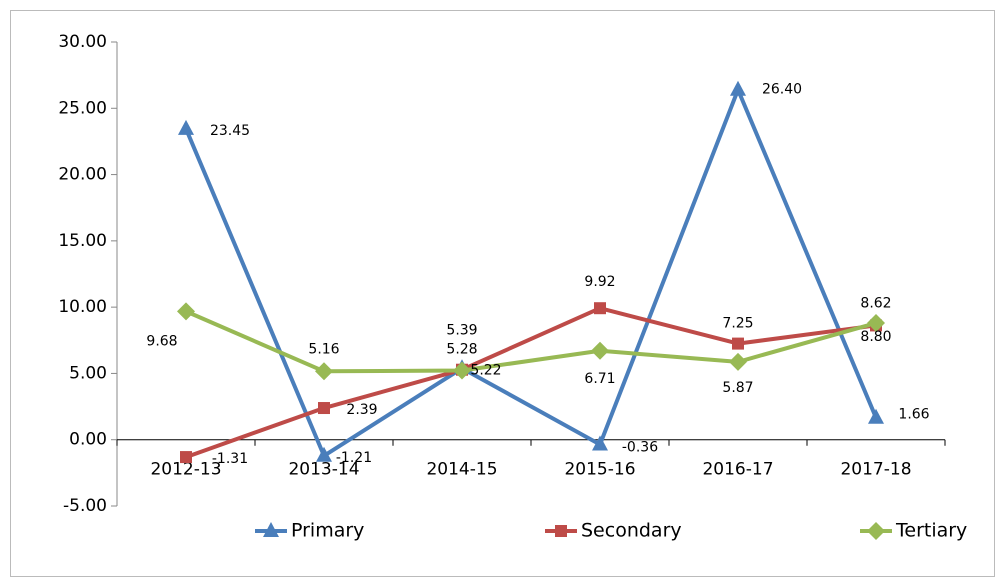  What do you see at coordinates (361, 410) in the screenshot?
I see `data-label: 2.39` at bounding box center [361, 410].